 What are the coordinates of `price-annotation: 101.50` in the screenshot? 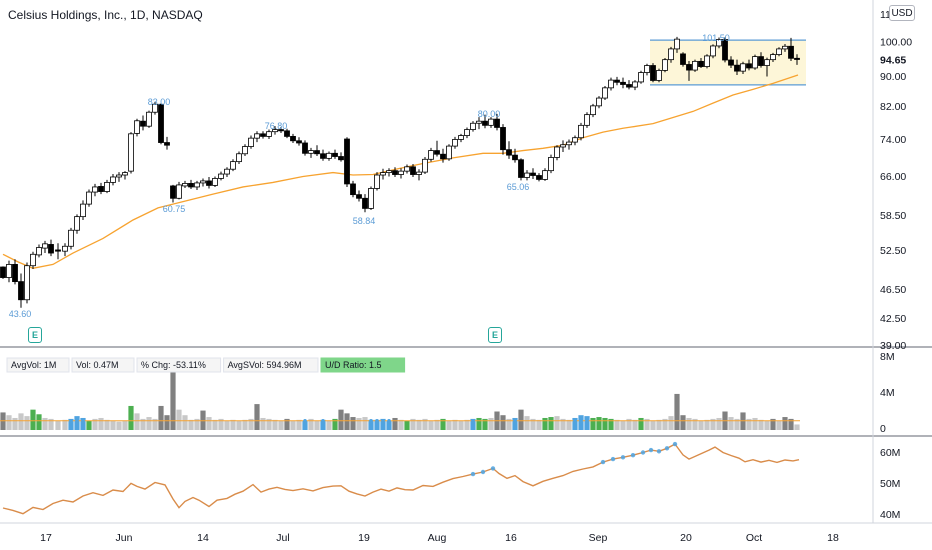 It's located at (716, 38).